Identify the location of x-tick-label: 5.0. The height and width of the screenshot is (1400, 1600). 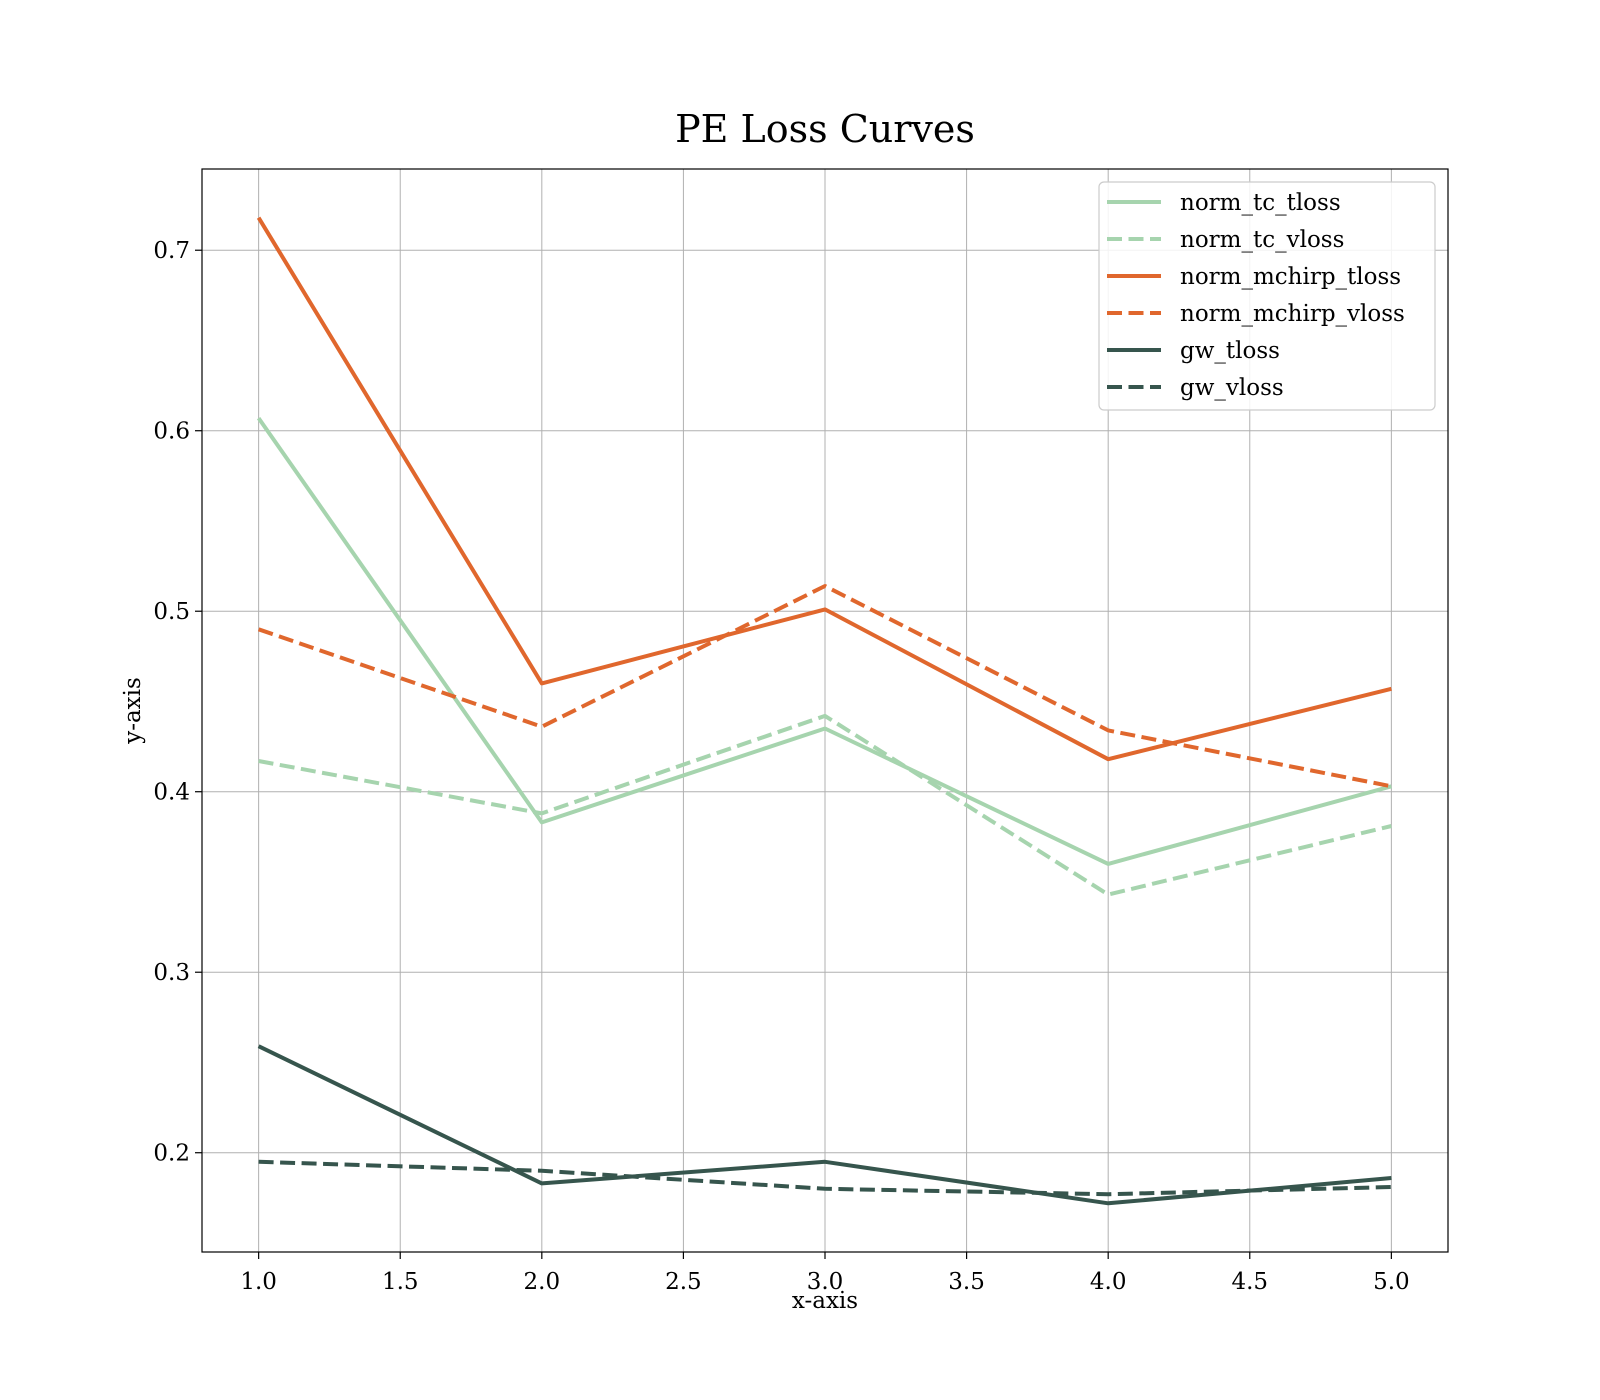
(1391, 1282).